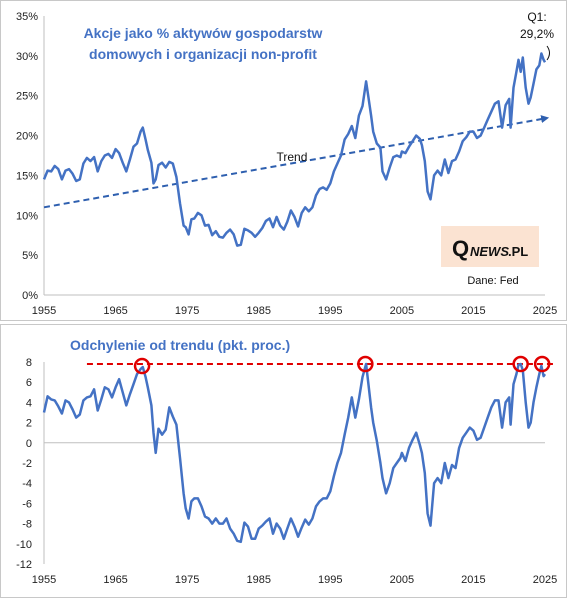 The image size is (567, 603). I want to click on qnews-logo-q: Q, so click(460, 248).